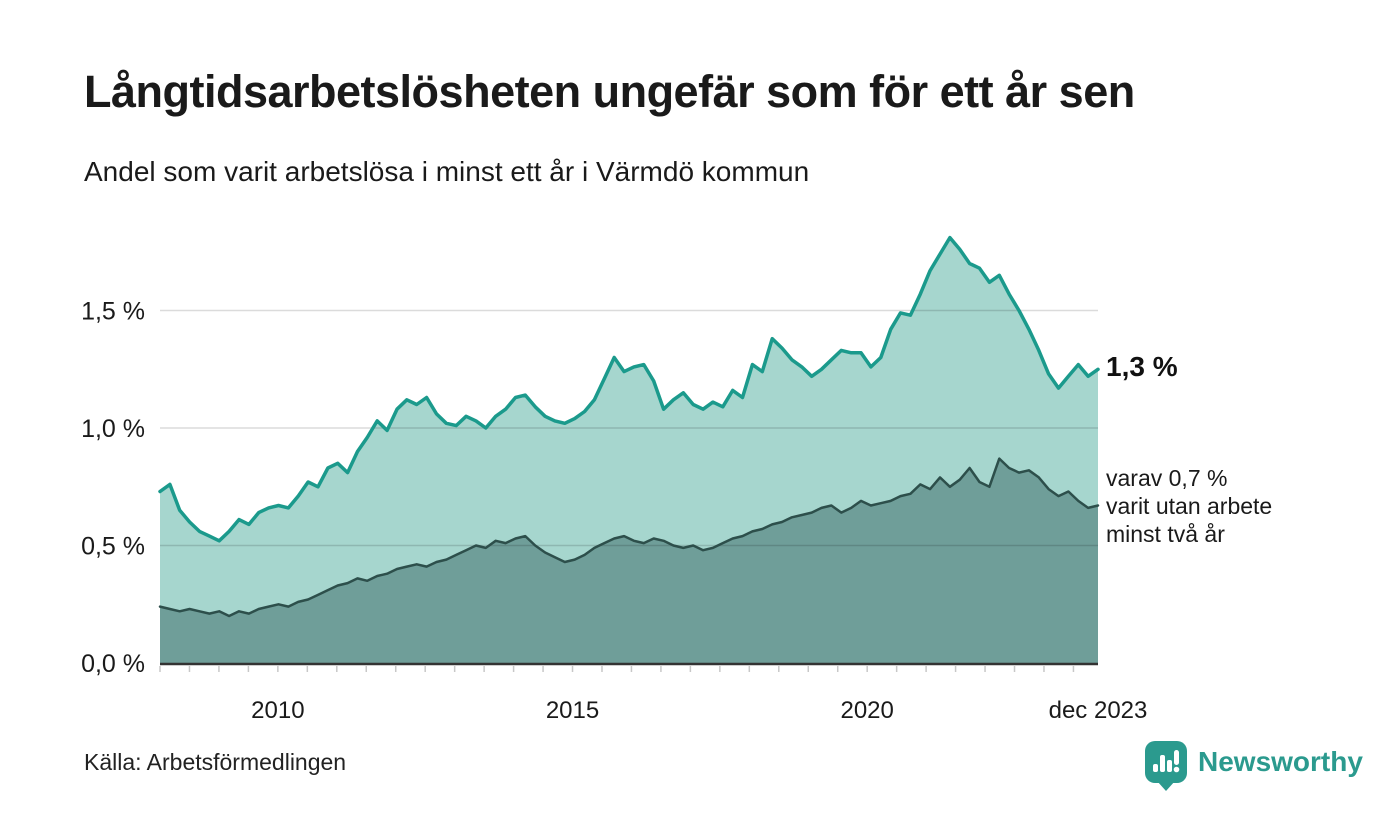 The height and width of the screenshot is (840, 1400). What do you see at coordinates (572, 710) in the screenshot?
I see `x-axis-label: 2015` at bounding box center [572, 710].